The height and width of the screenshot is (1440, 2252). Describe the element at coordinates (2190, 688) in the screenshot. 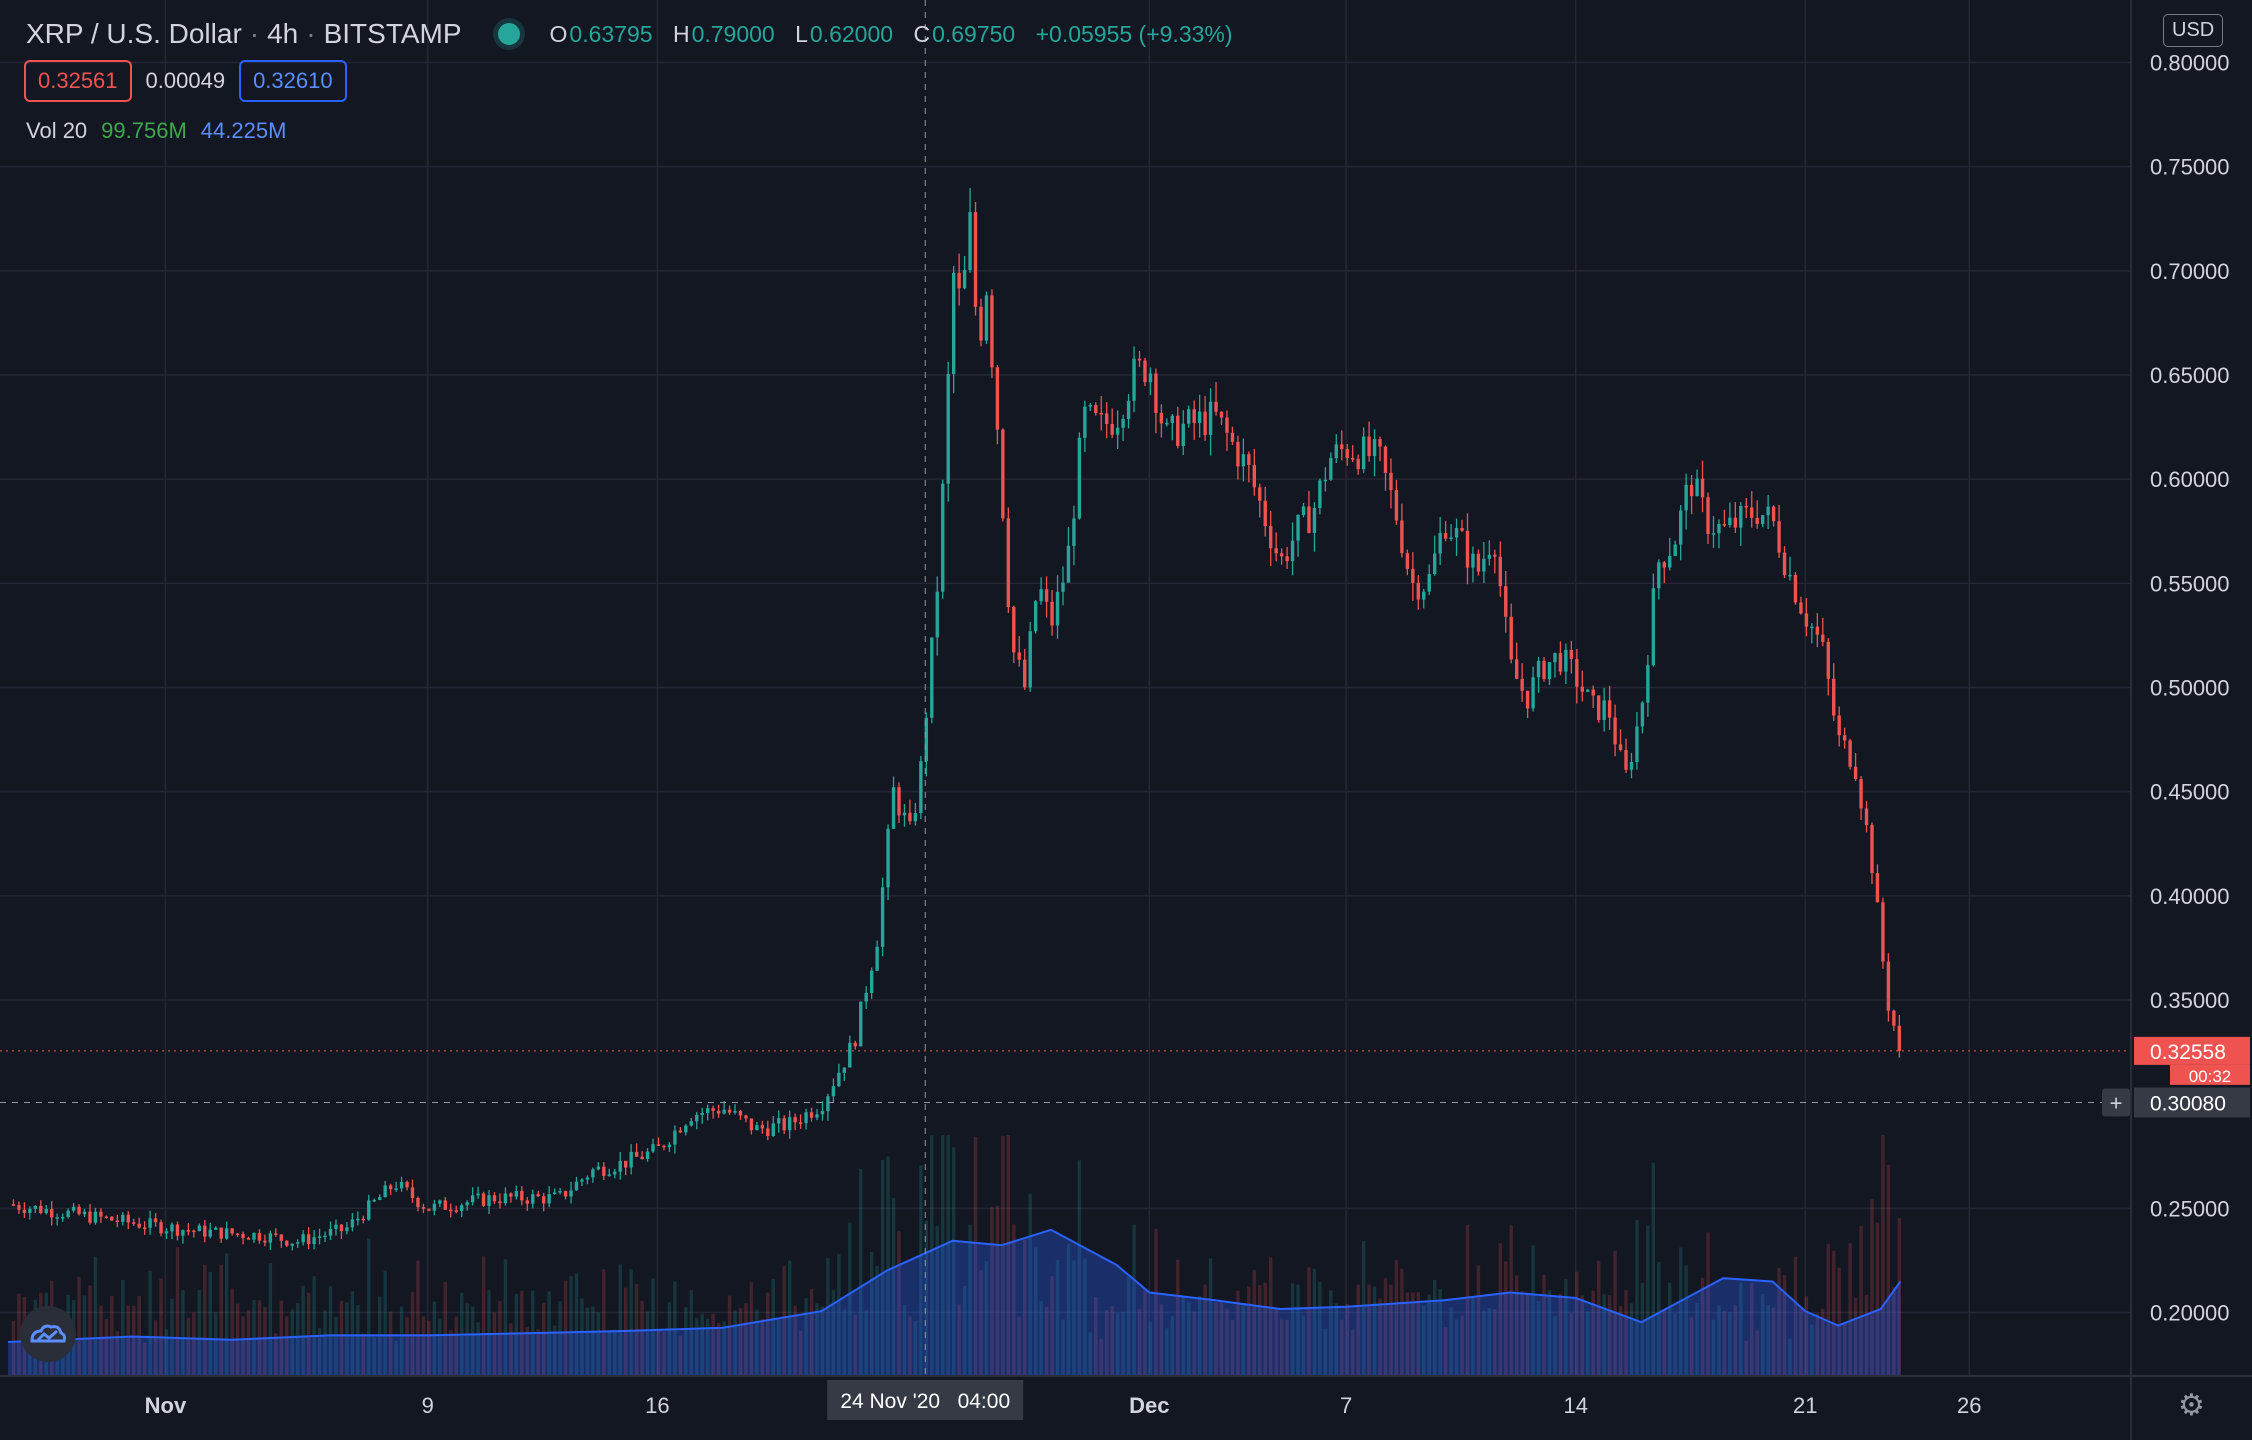

I see `price-tick-label: 0.50000` at that location.